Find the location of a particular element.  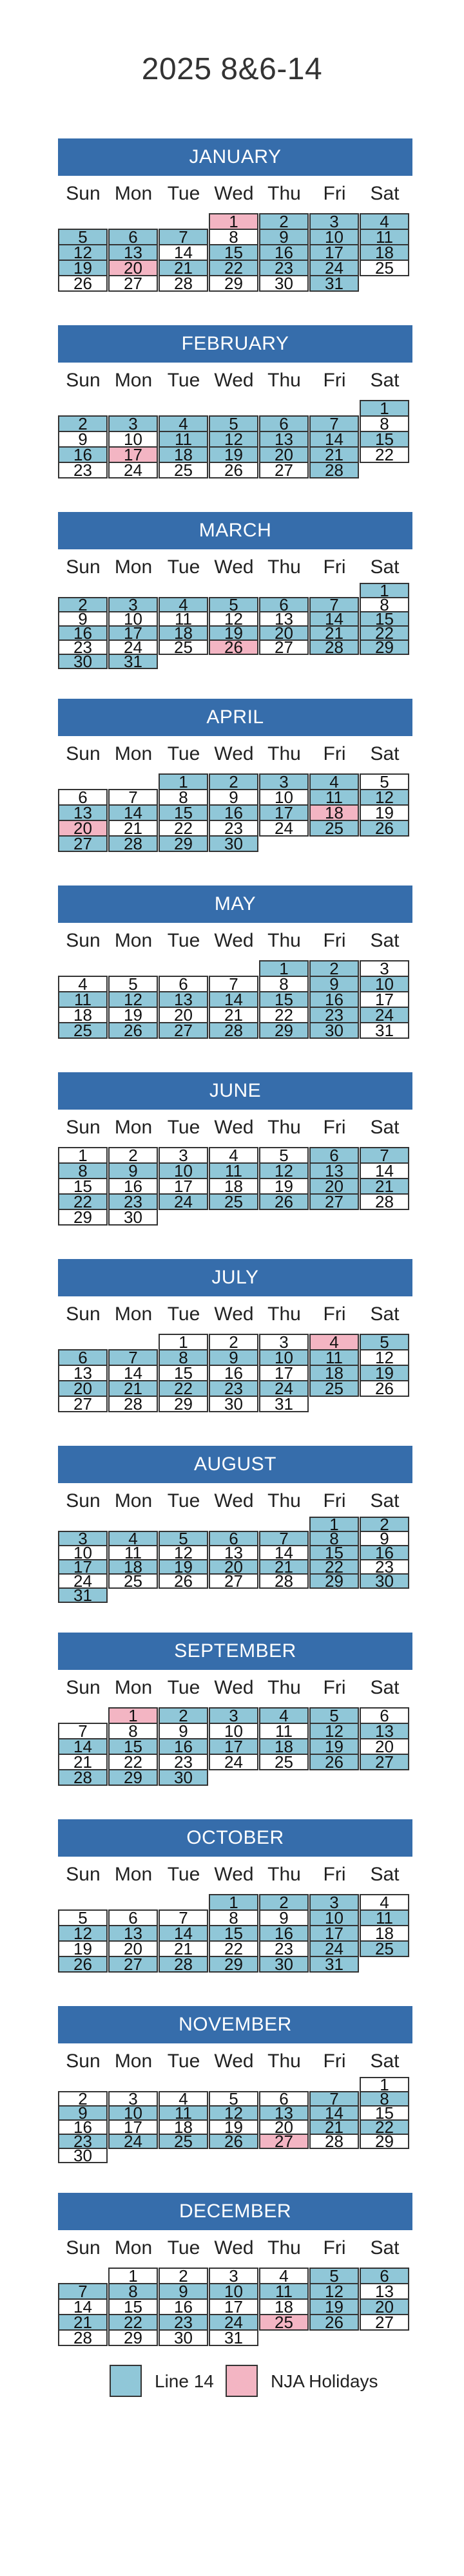

day-cell: 22 is located at coordinates (183, 828).